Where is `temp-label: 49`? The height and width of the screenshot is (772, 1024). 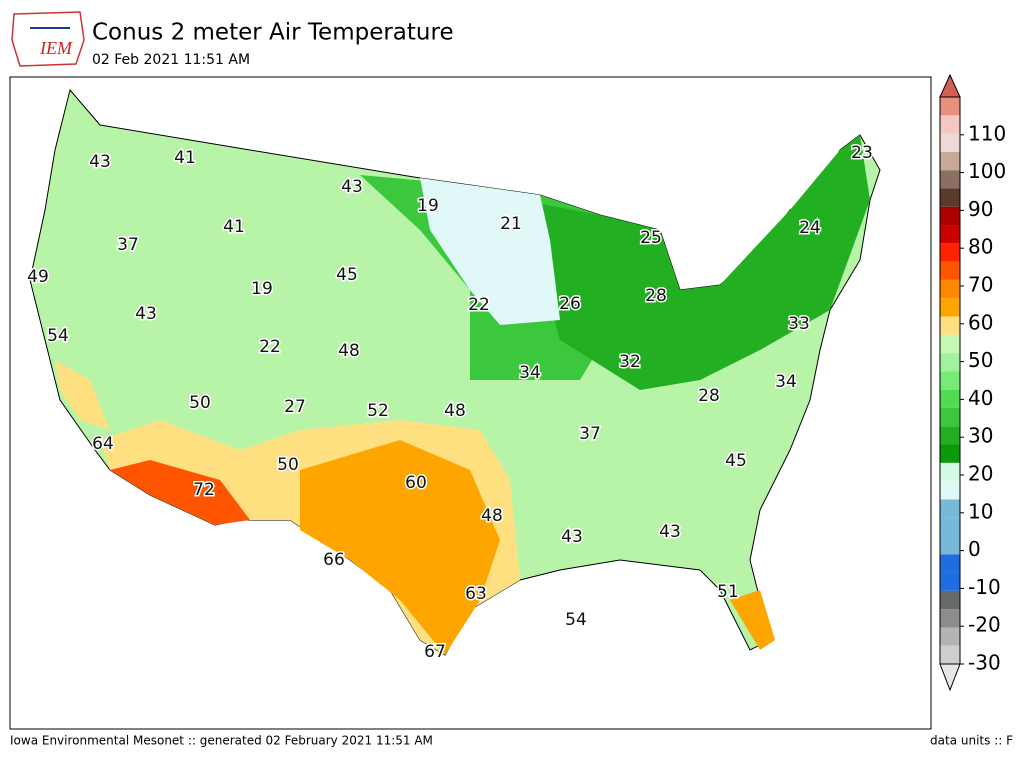
temp-label: 49 is located at coordinates (38, 277).